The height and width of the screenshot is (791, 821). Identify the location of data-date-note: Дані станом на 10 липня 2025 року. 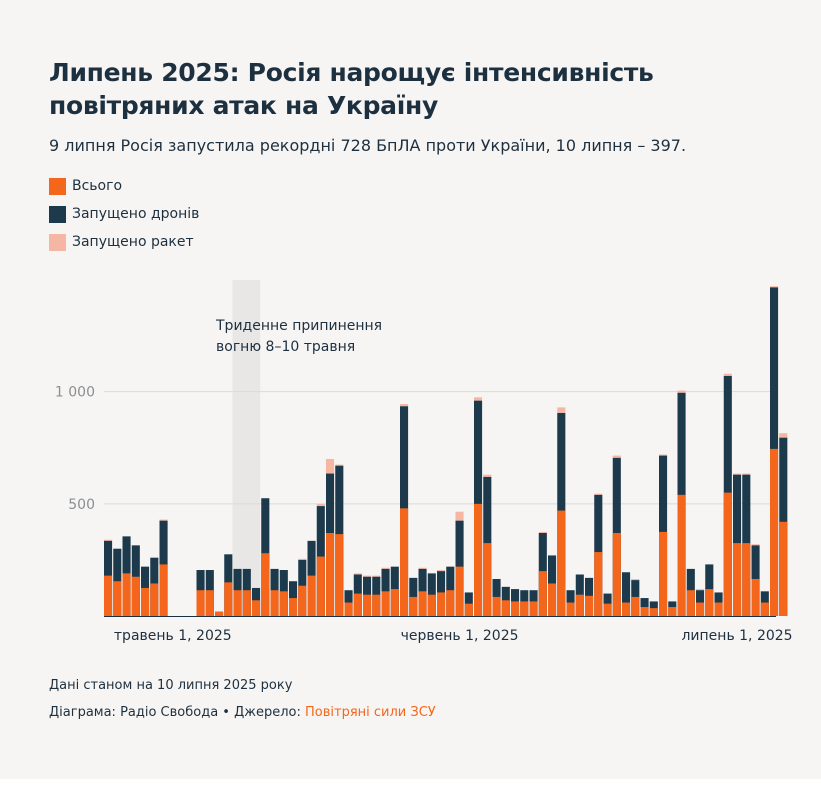
(171, 685).